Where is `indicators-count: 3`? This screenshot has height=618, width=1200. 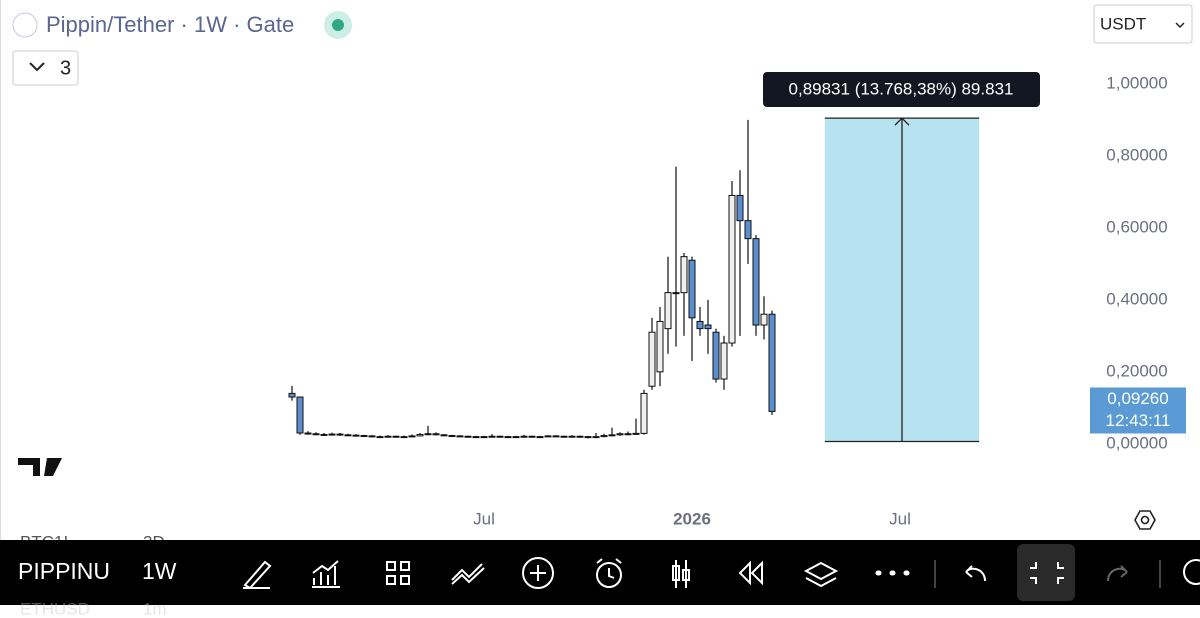 indicators-count: 3 is located at coordinates (65, 68).